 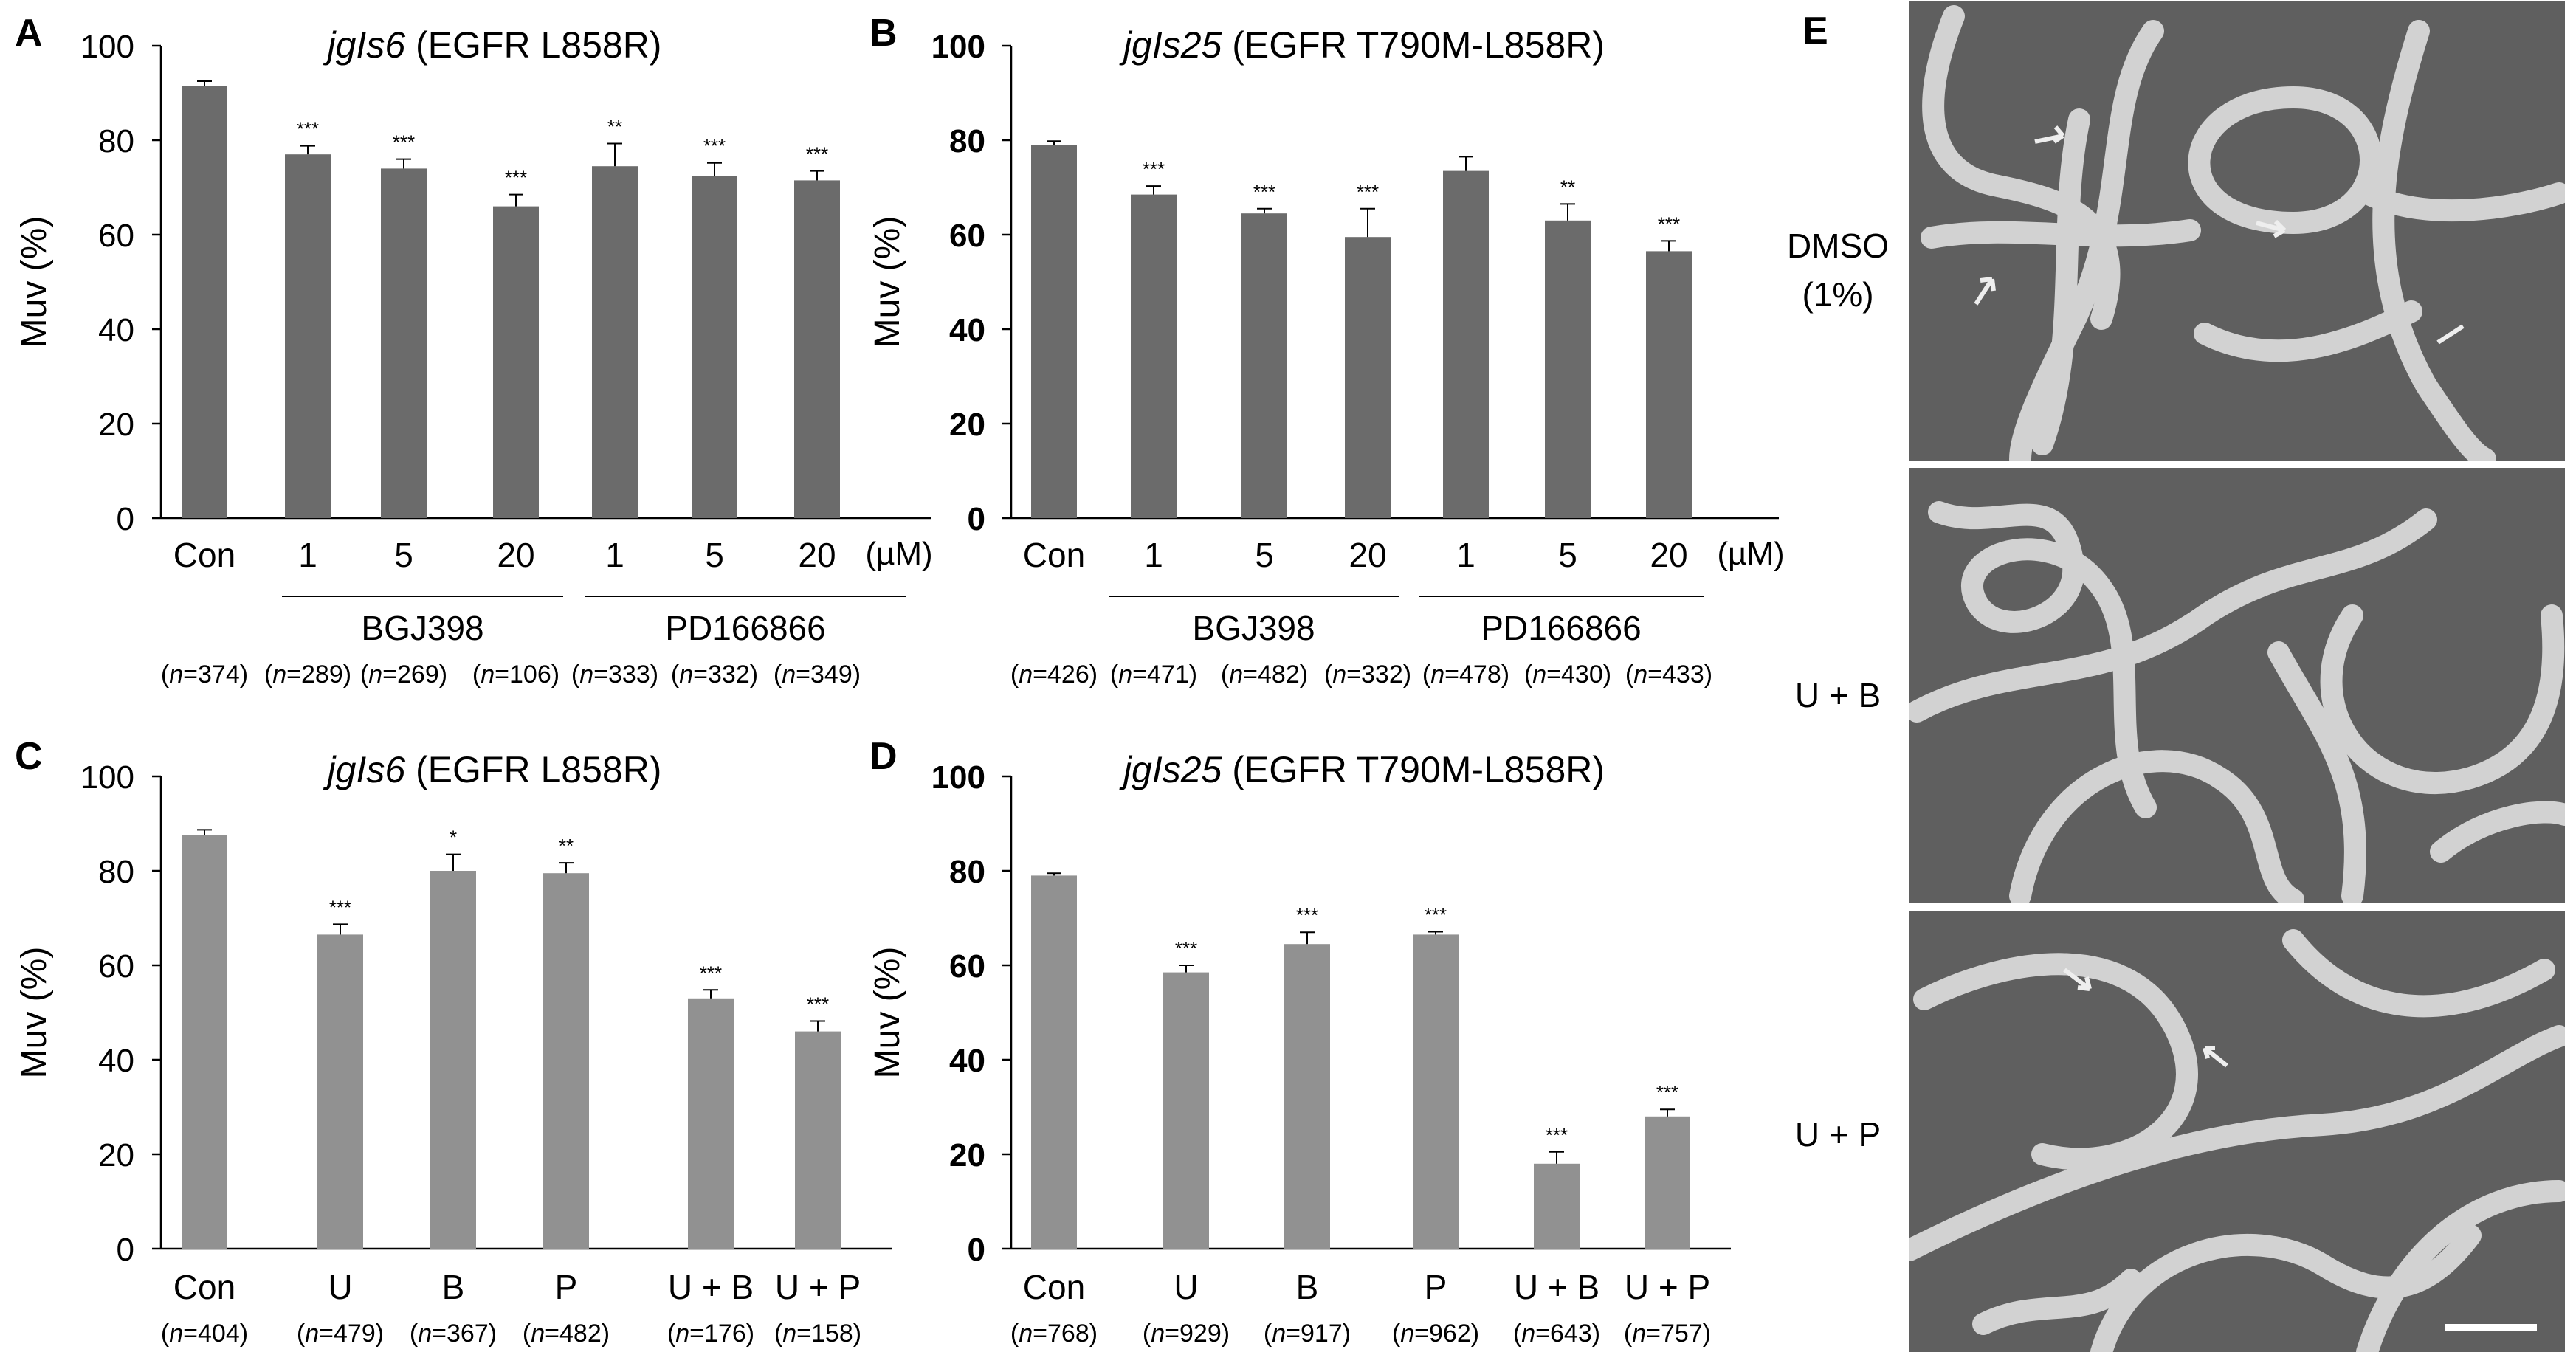 I want to click on sample-size-part: =482), so click(x=577, y=1334).